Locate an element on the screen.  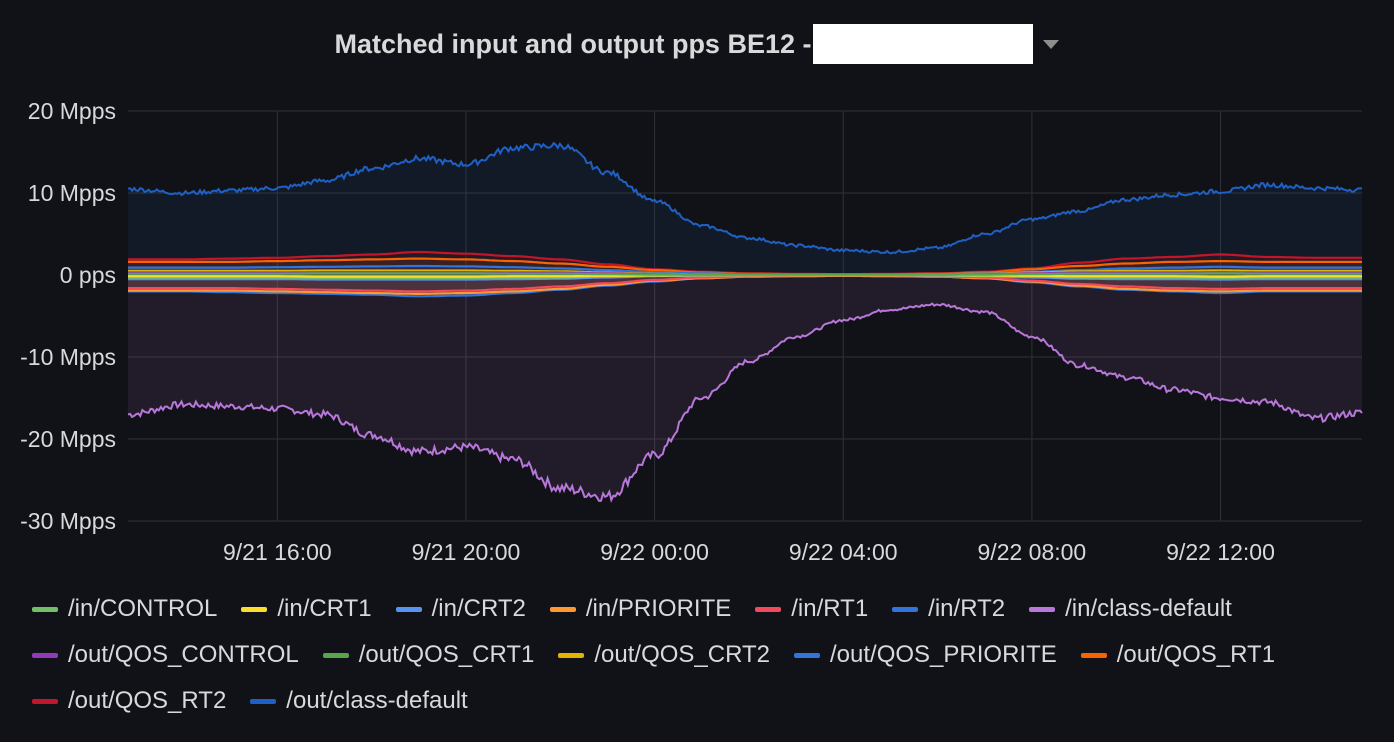
legend-item: /in/PRIORITE is located at coordinates (640, 609).